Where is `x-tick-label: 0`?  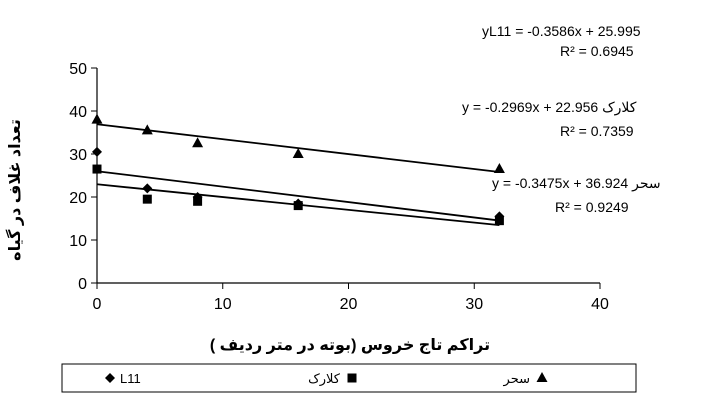
x-tick-label: 0 is located at coordinates (97, 304).